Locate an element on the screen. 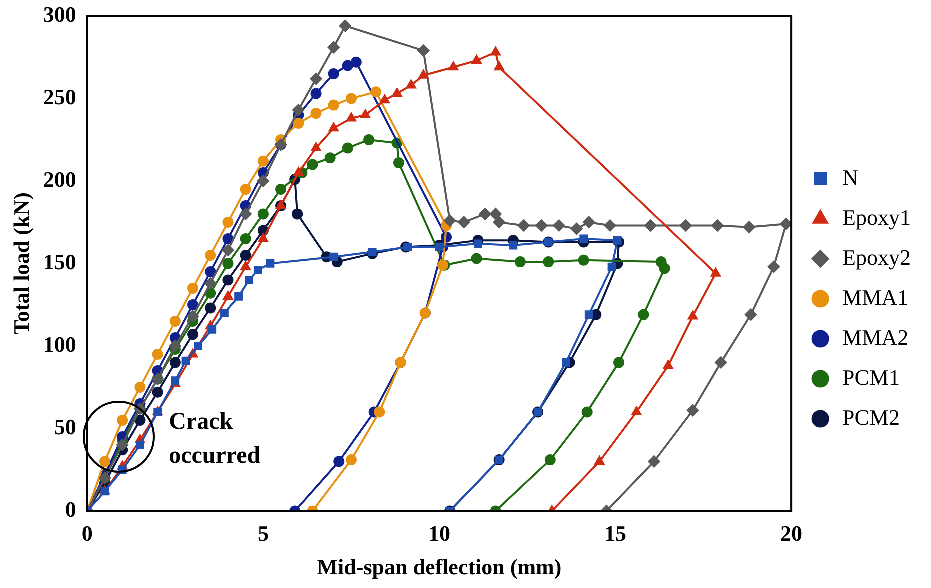 This screenshot has height=588, width=931. legend-label: N is located at coordinates (850, 177).